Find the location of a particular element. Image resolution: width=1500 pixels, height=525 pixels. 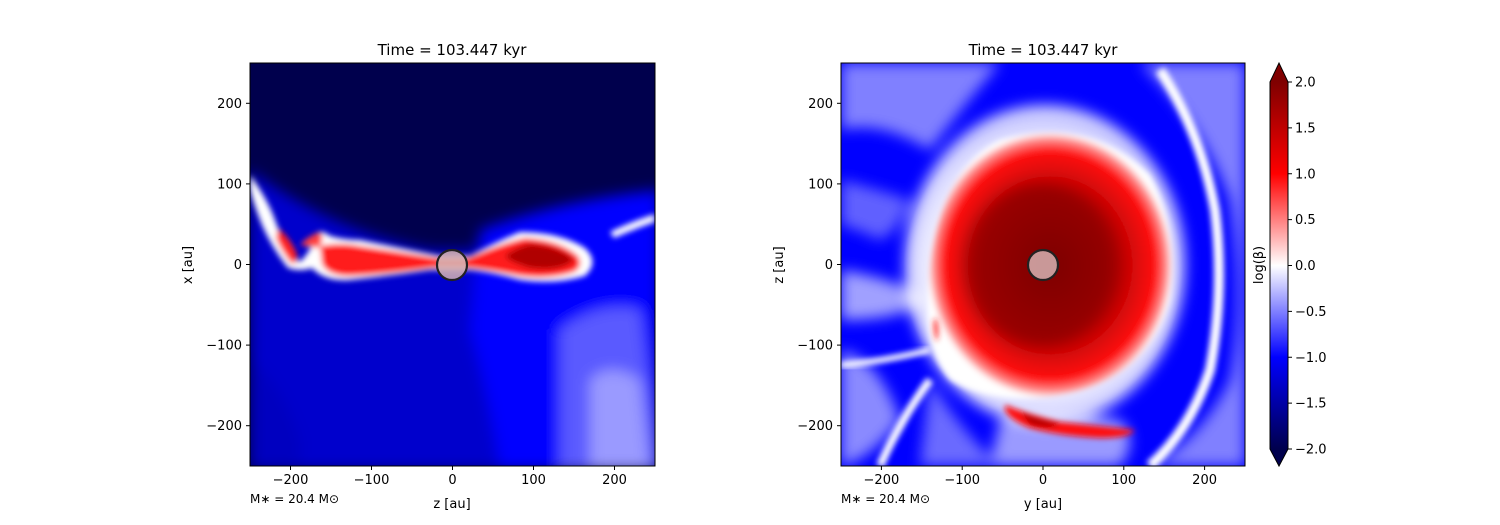

right-sink-particle is located at coordinates (1043, 265).